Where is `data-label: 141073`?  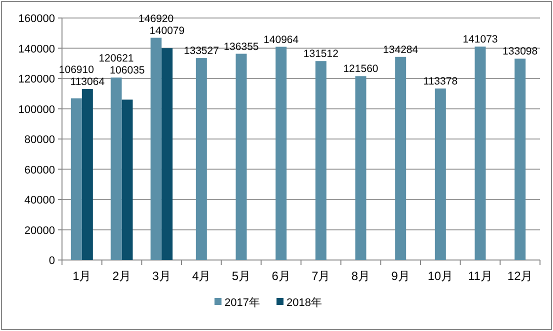
data-label: 141073 is located at coordinates (480, 40).